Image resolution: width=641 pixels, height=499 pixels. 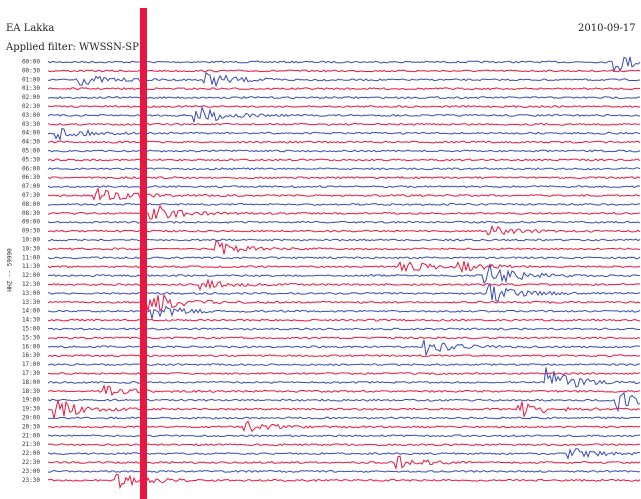 What do you see at coordinates (31, 418) in the screenshot?
I see `time-label: 20:00` at bounding box center [31, 418].